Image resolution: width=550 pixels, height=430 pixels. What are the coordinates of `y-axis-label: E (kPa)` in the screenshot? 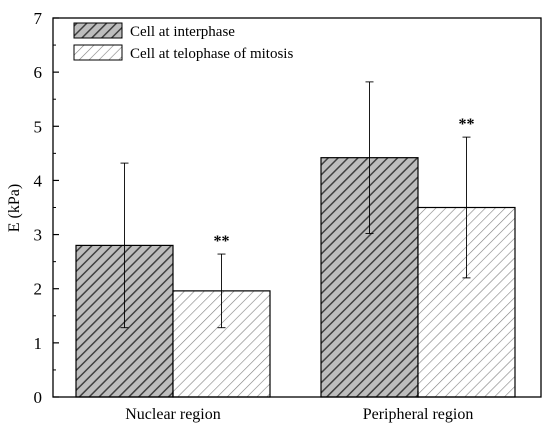 It's located at (14, 208).